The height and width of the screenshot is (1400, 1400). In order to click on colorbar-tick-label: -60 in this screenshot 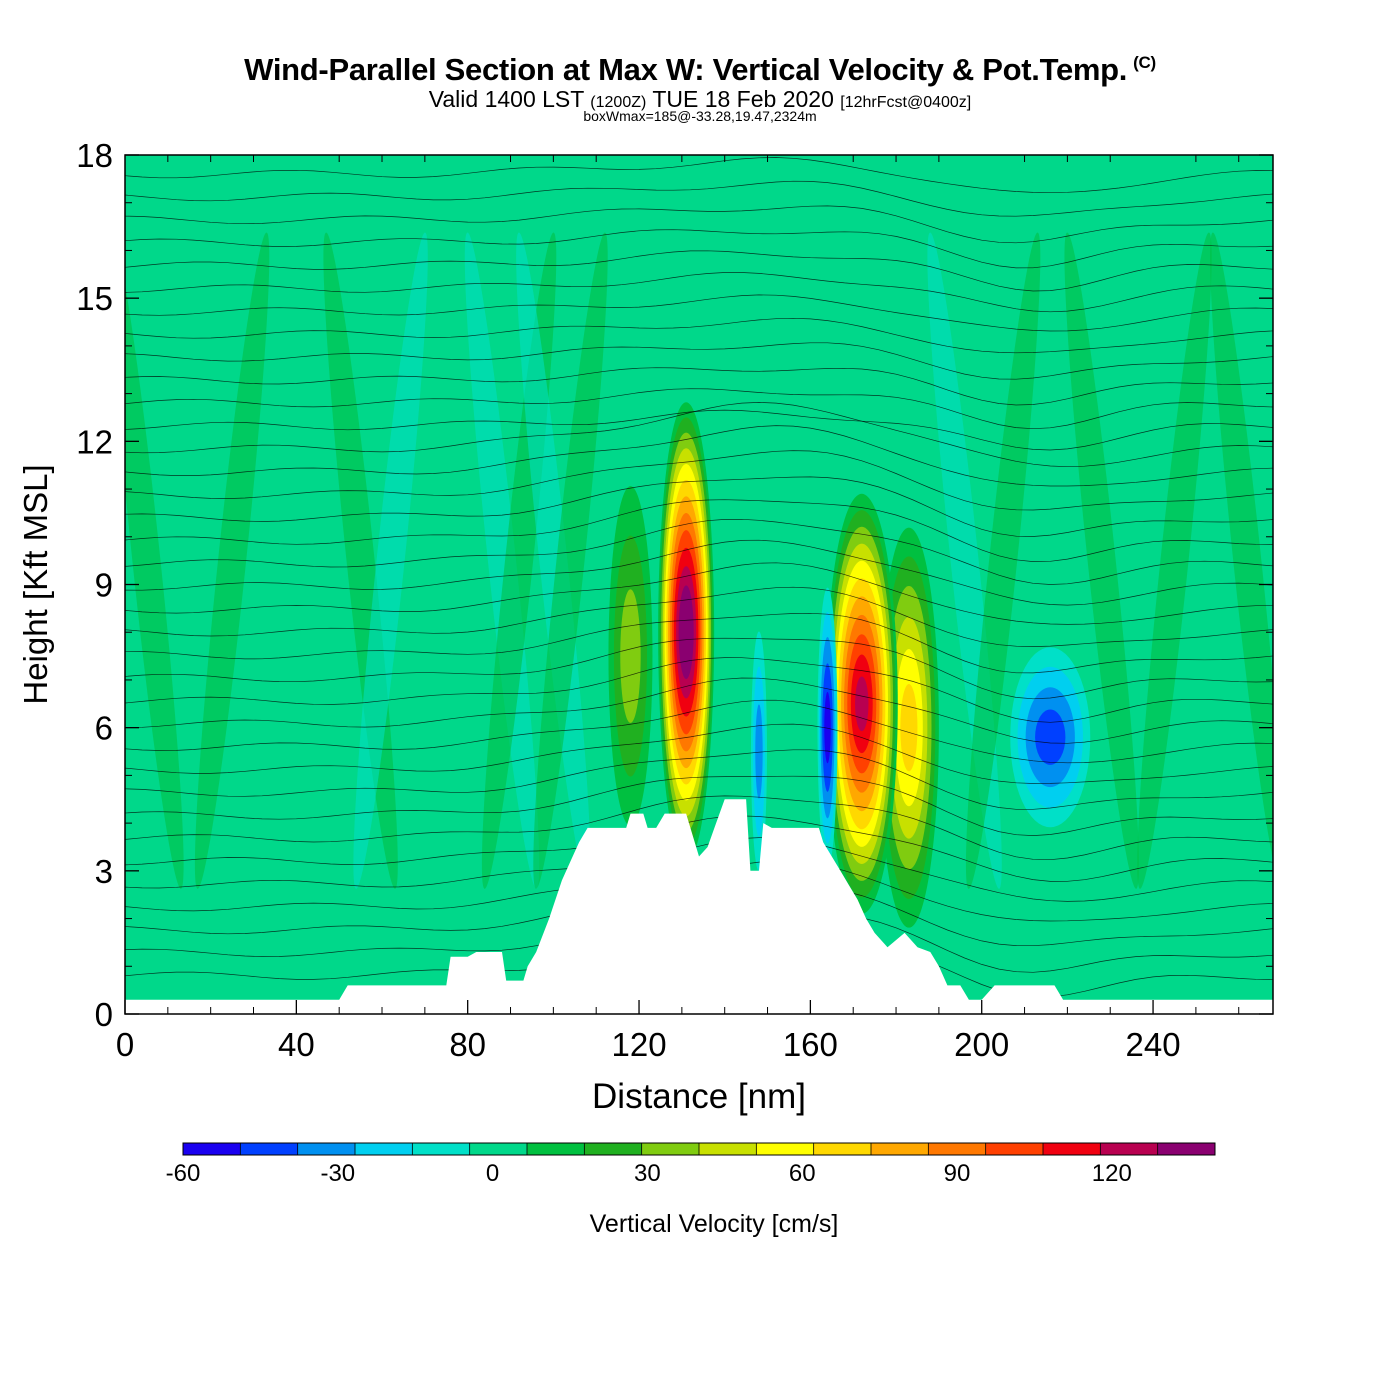, I will do `click(183, 1173)`.